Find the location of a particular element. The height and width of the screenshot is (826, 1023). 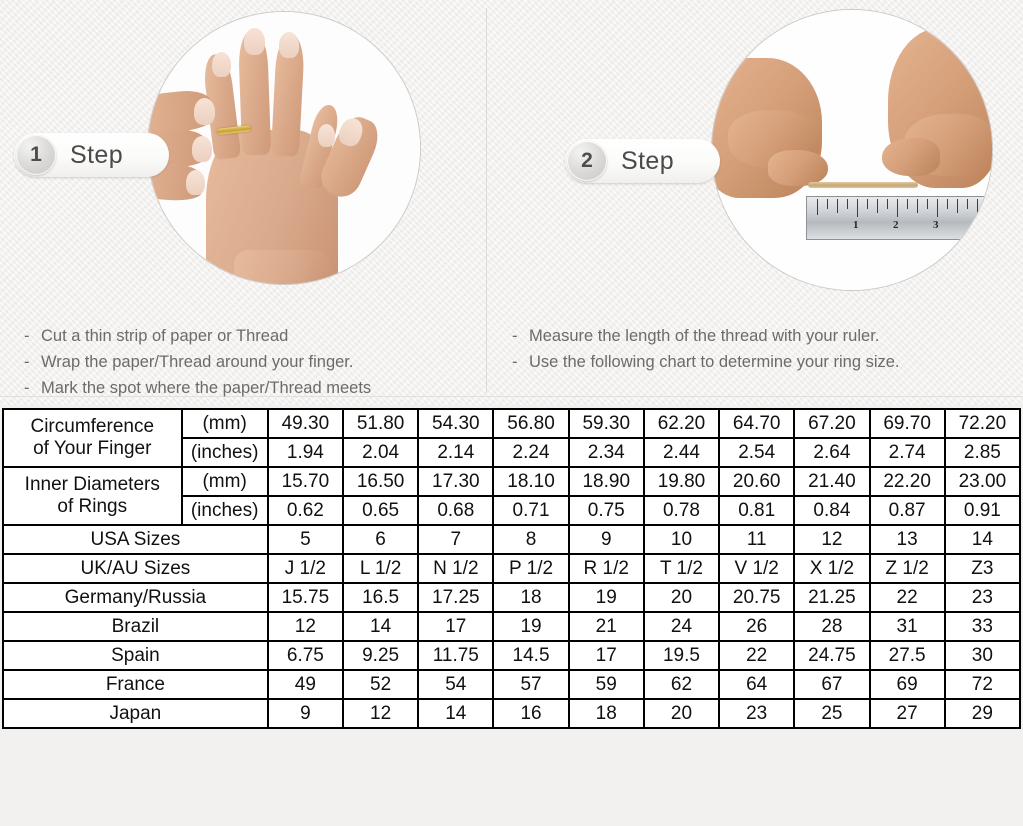

steel-ruler: 1 2 3 is located at coordinates (899, 218).